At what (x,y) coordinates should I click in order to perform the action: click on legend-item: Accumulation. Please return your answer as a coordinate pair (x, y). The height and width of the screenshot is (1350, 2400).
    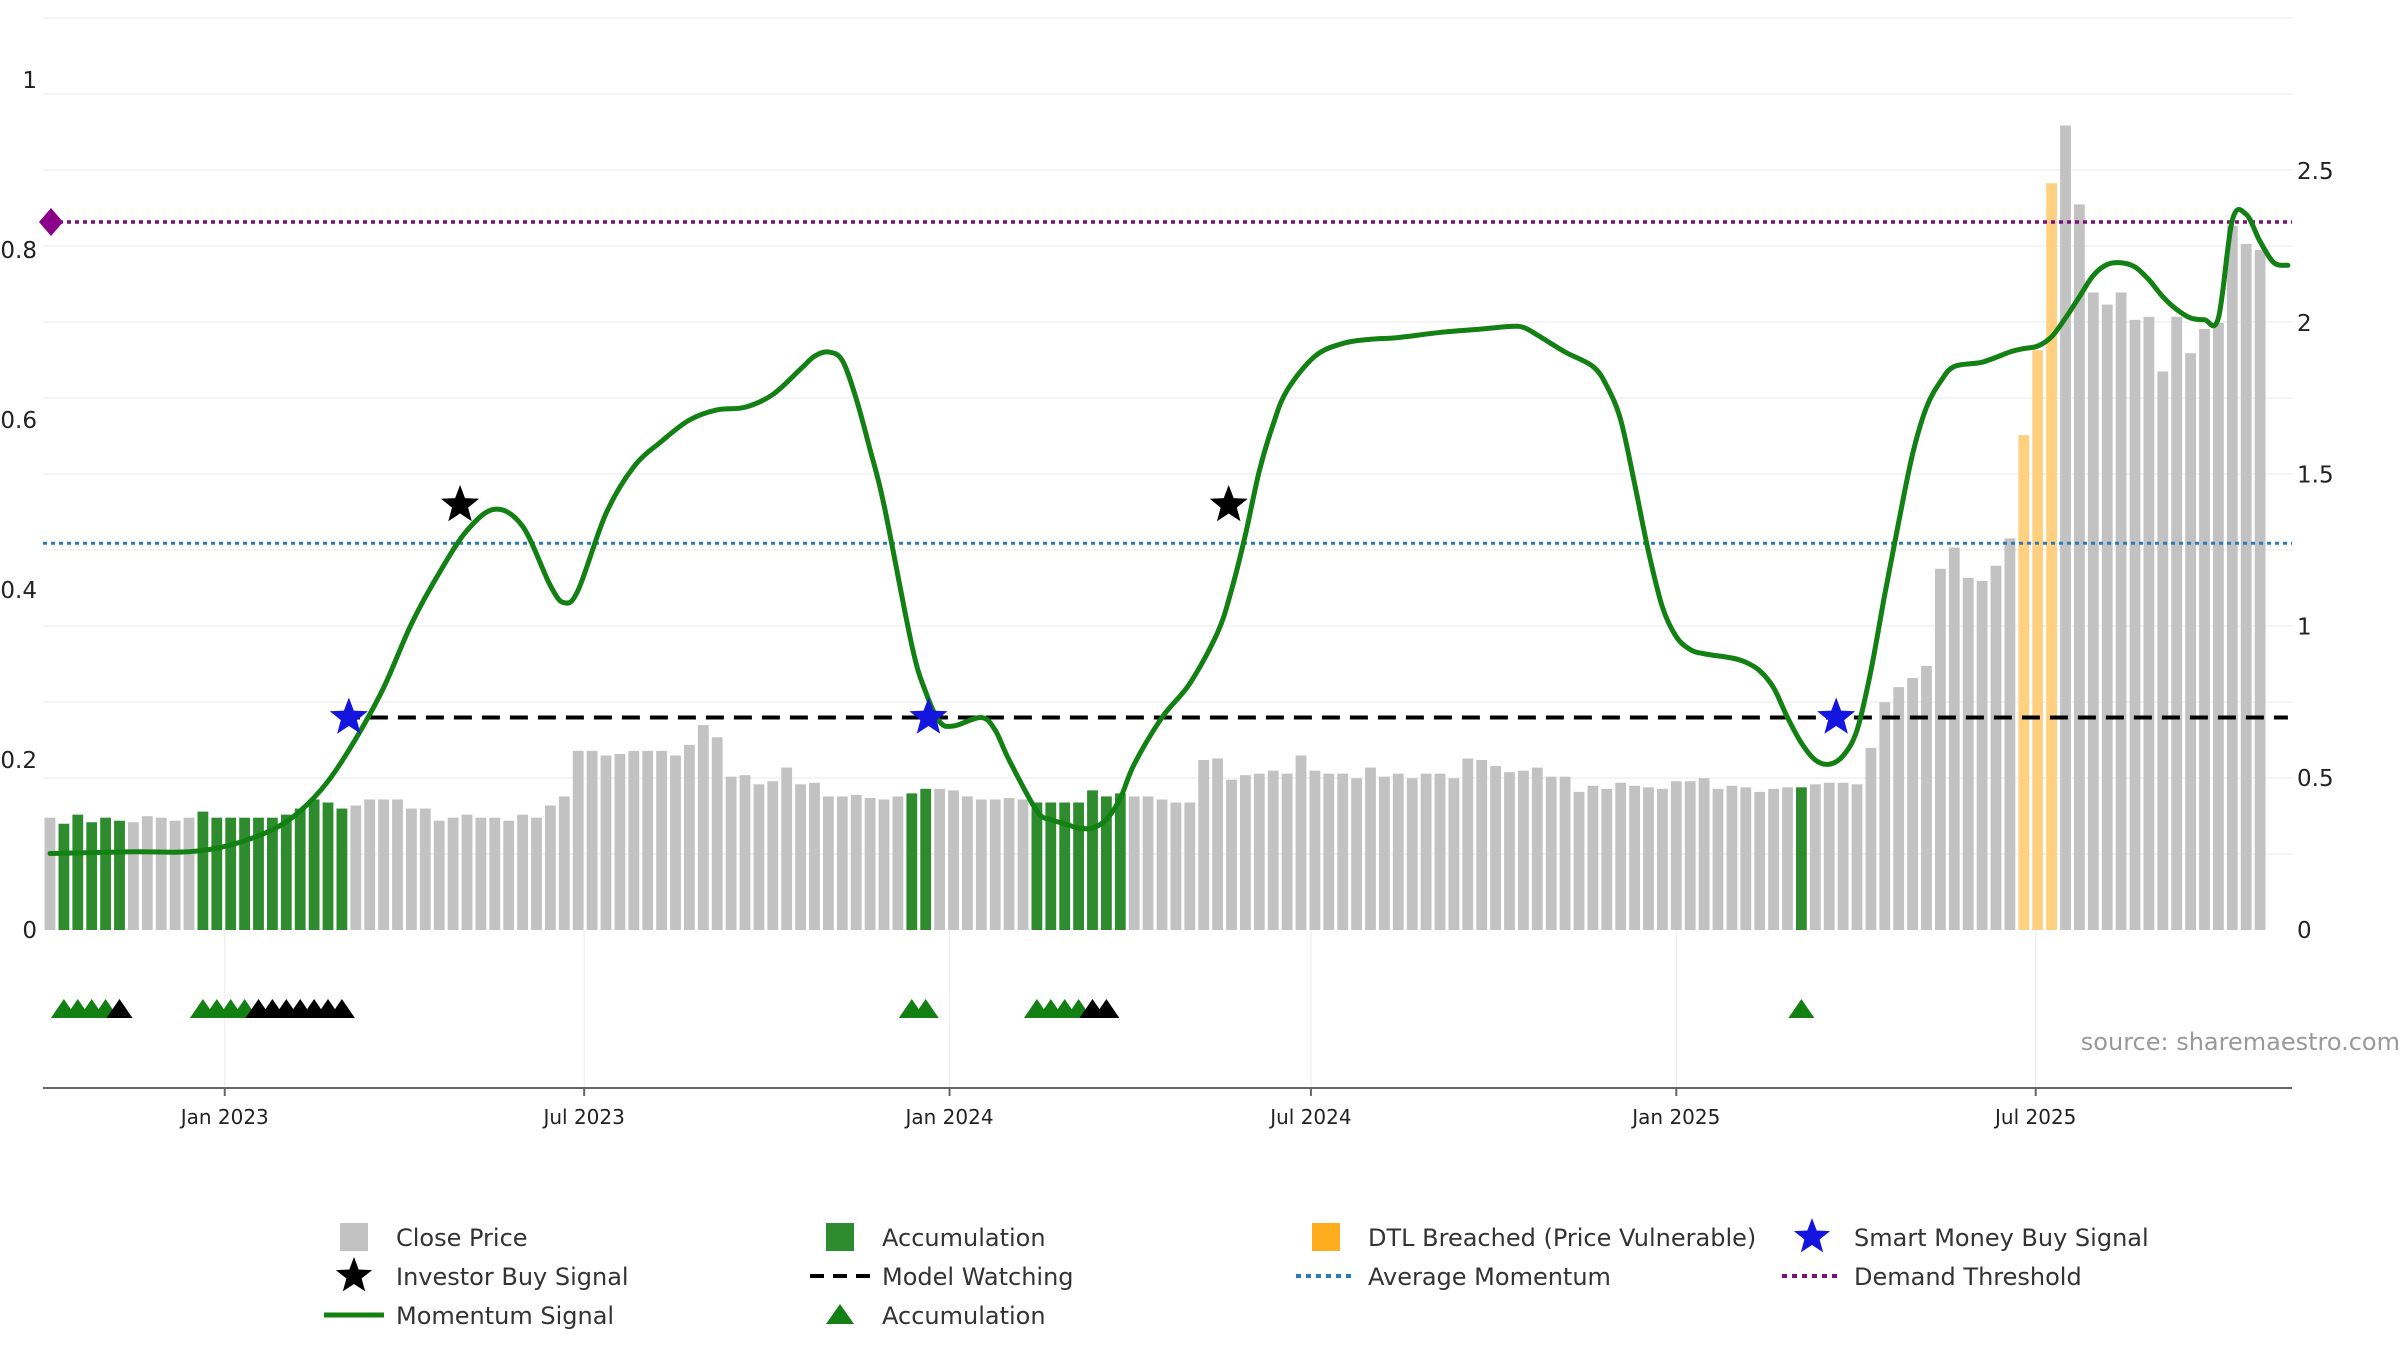
    Looking at the image, I should click on (936, 1237).